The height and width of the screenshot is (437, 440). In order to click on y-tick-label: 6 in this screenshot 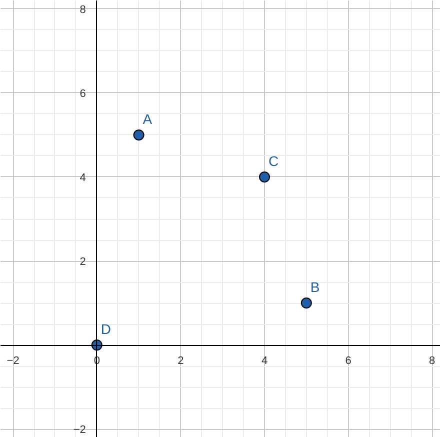, I will do `click(83, 94)`.